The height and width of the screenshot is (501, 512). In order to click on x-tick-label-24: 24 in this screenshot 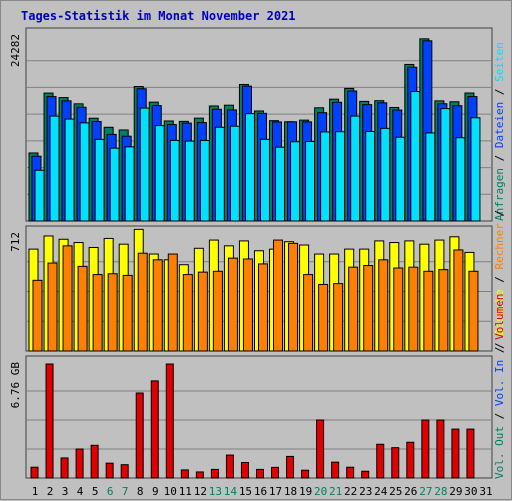, I will do `click(381, 491)`.